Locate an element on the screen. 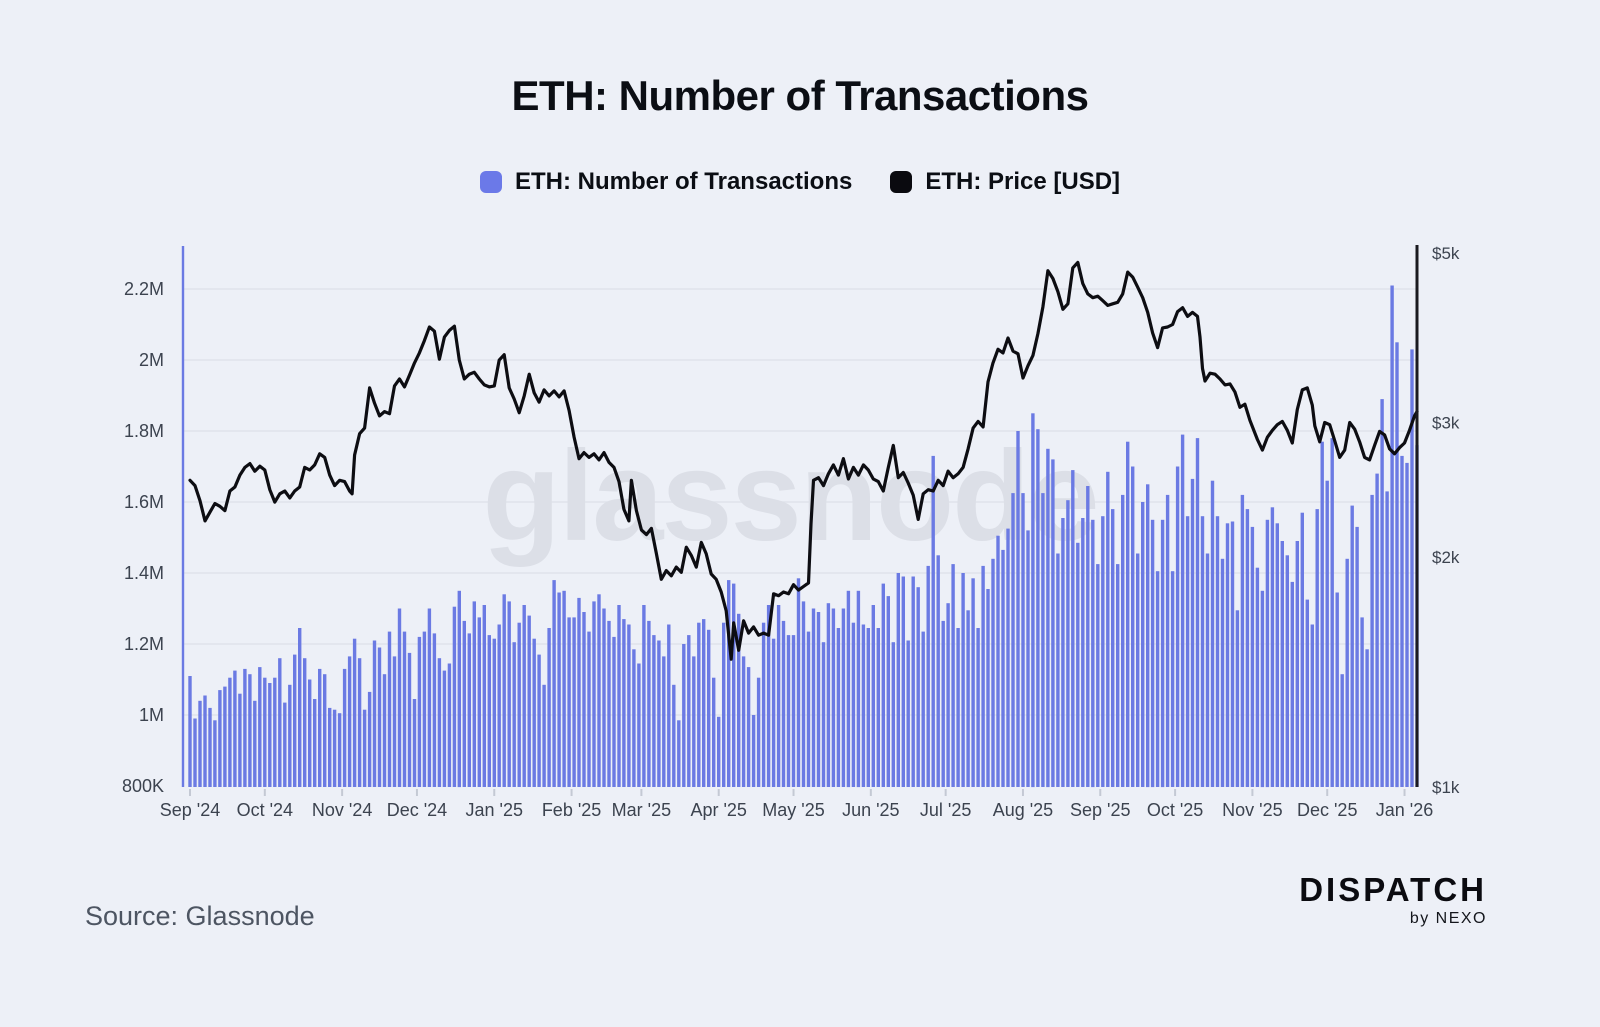 This screenshot has width=1600, height=1027. y-axis-label-right: $1k is located at coordinates (1446, 787).